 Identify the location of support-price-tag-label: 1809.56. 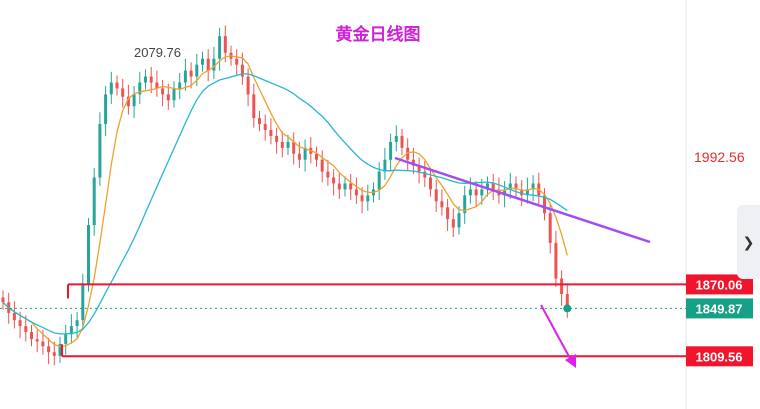
(719, 356).